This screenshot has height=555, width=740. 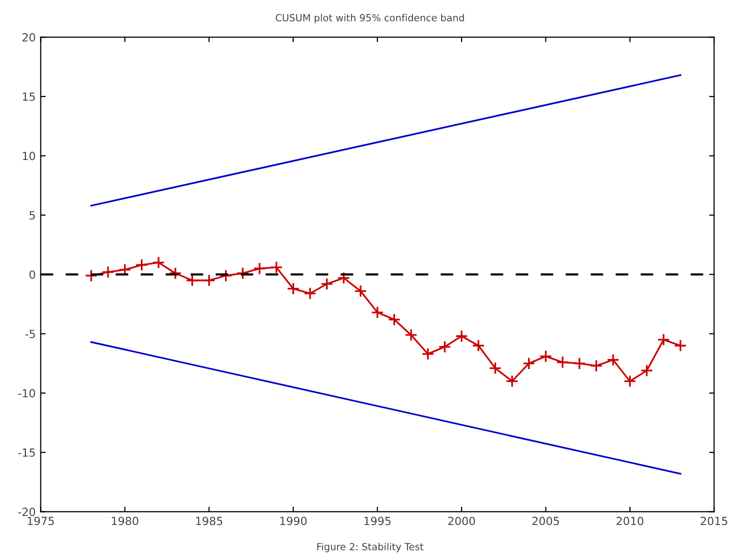 I want to click on y-tick-label: 10, so click(x=29, y=156).